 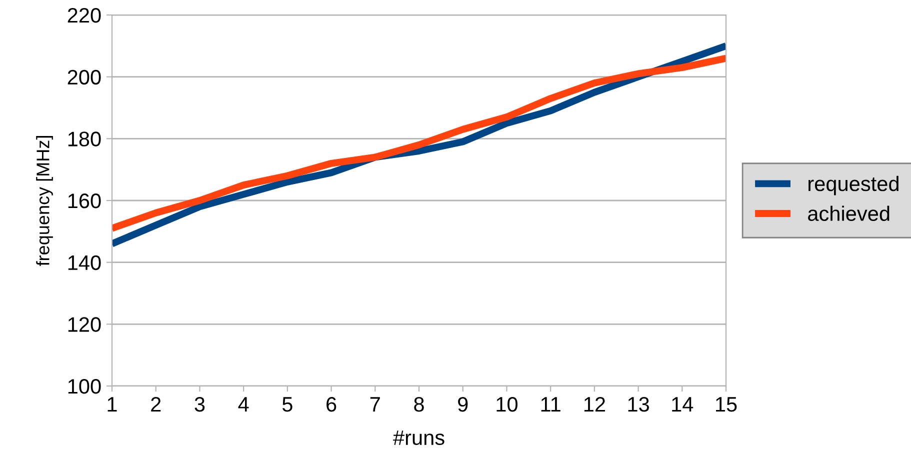 I want to click on x-tick-label: 3, so click(x=199, y=404).